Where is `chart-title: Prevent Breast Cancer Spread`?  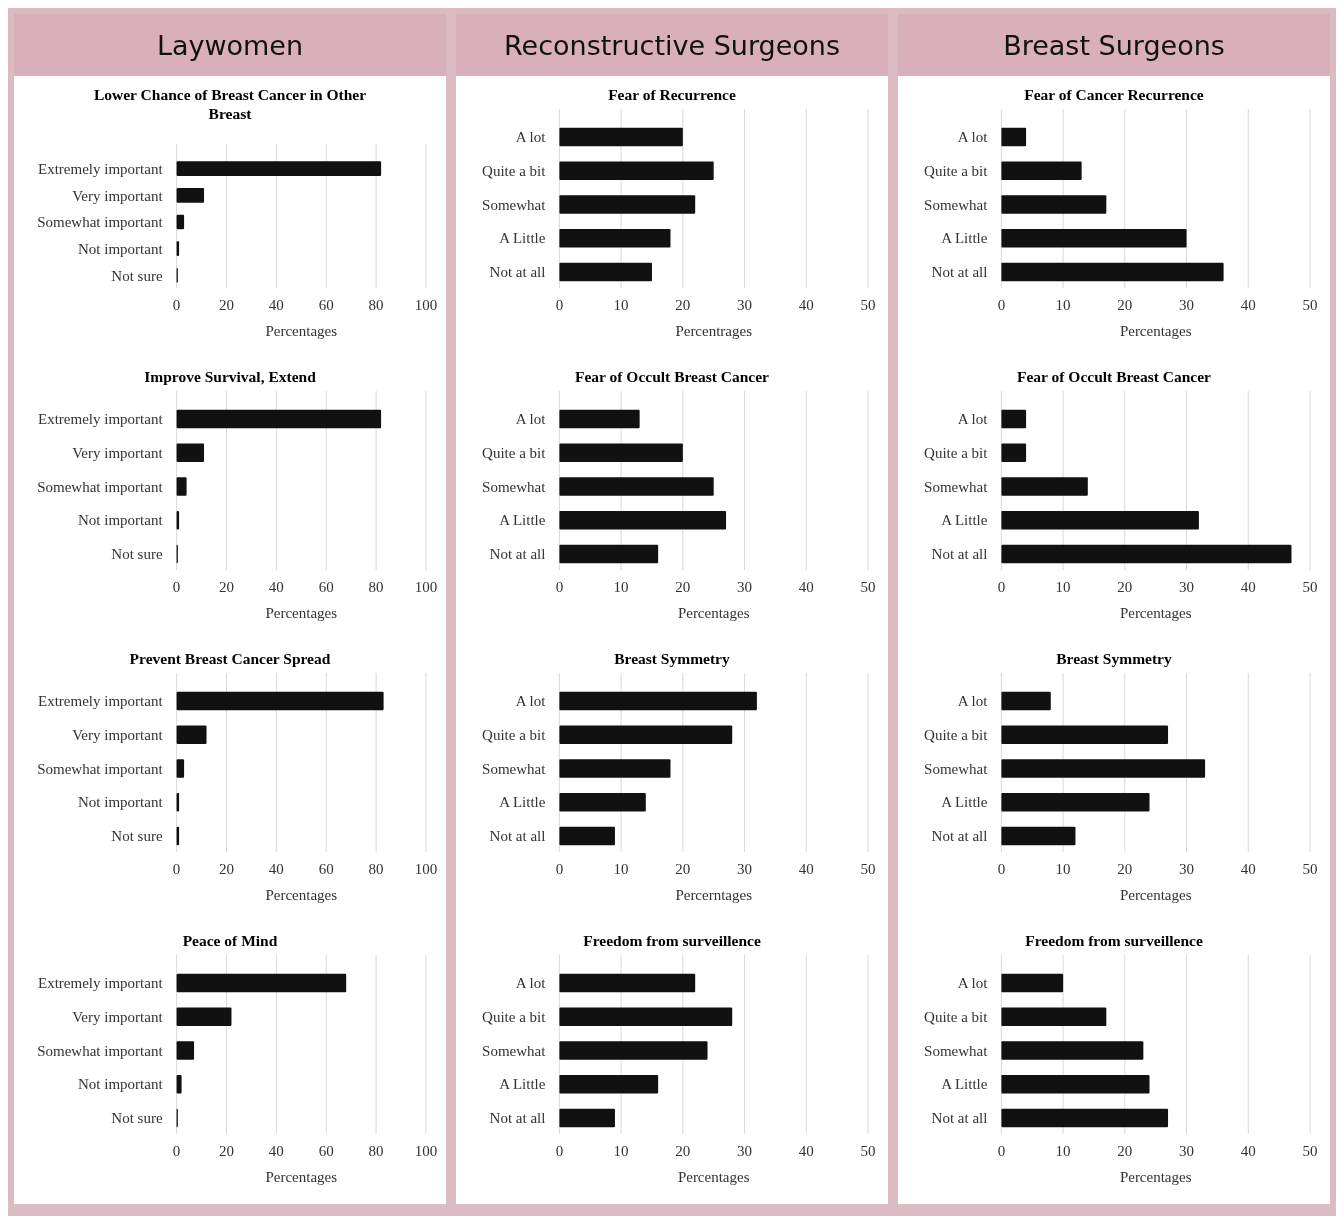 chart-title: Prevent Breast Cancer Spread is located at coordinates (230, 658).